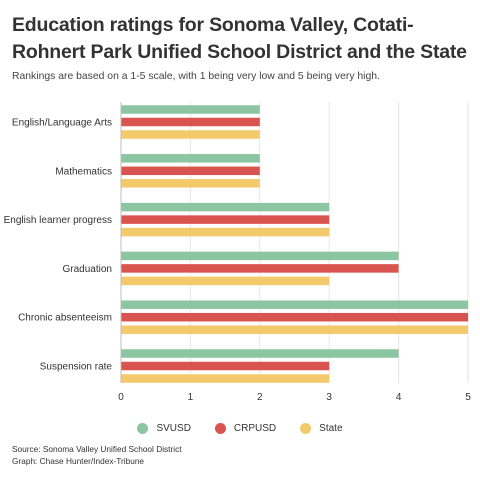  What do you see at coordinates (65, 318) in the screenshot?
I see `category-label-4: Chronic absenteeism` at bounding box center [65, 318].